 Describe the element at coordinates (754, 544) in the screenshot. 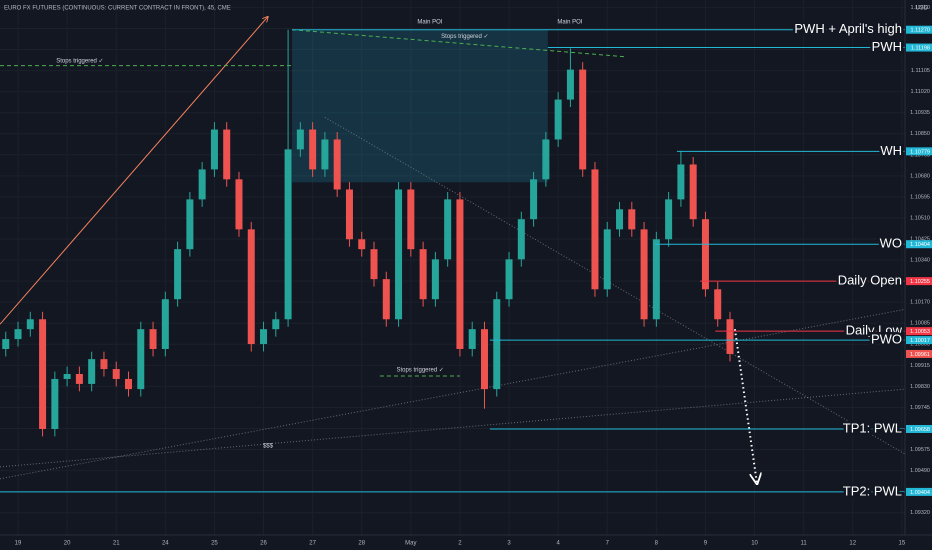

I see `x-tick-label: 10` at that location.